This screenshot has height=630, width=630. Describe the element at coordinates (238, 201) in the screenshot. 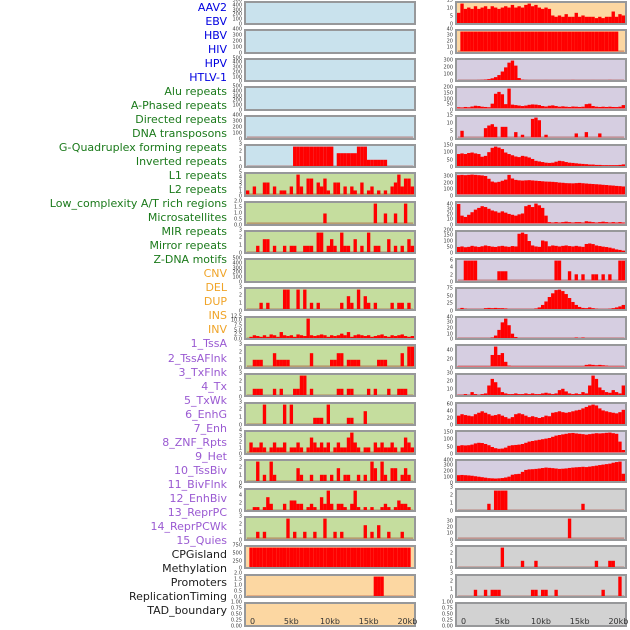

I see `y-tick-label: 2.0` at that location.